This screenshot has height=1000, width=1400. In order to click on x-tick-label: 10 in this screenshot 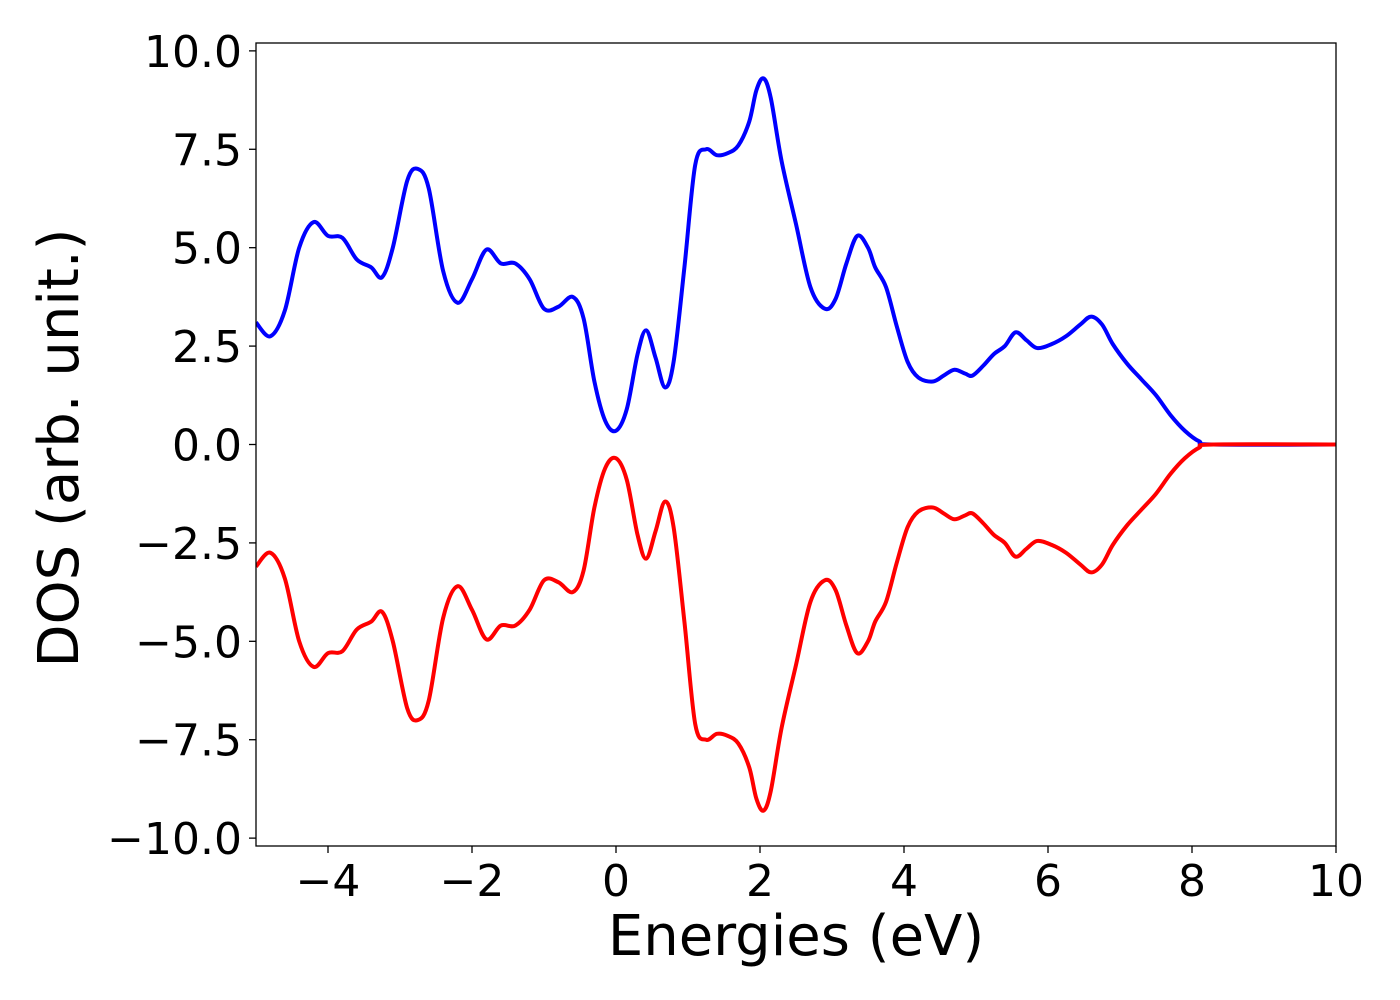, I will do `click(1336, 881)`.